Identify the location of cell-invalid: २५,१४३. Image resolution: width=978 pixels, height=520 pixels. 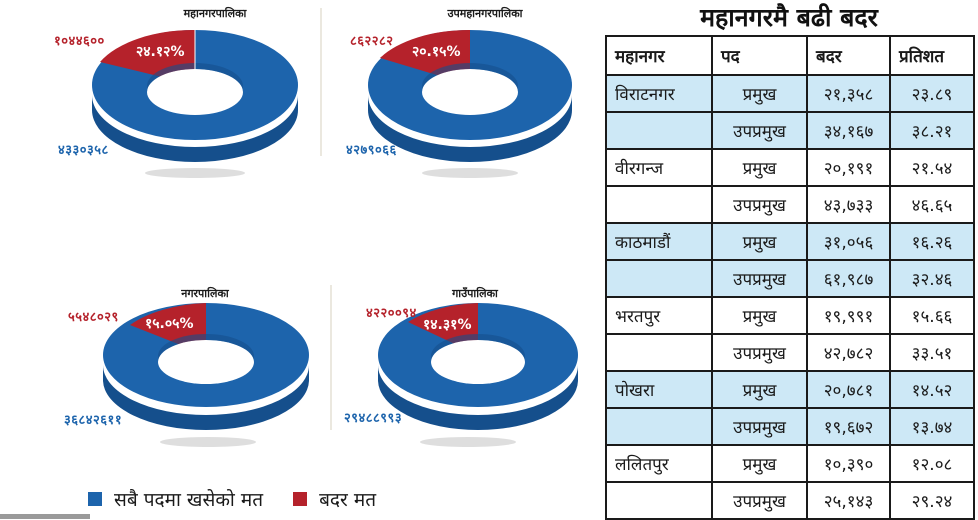
(848, 500).